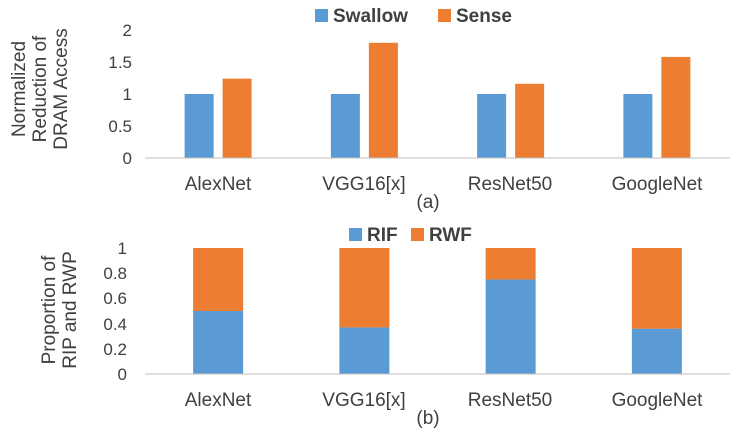 The height and width of the screenshot is (432, 739). Describe the element at coordinates (127, 158) in the screenshot. I see `chart-a-ytick: 0` at that location.